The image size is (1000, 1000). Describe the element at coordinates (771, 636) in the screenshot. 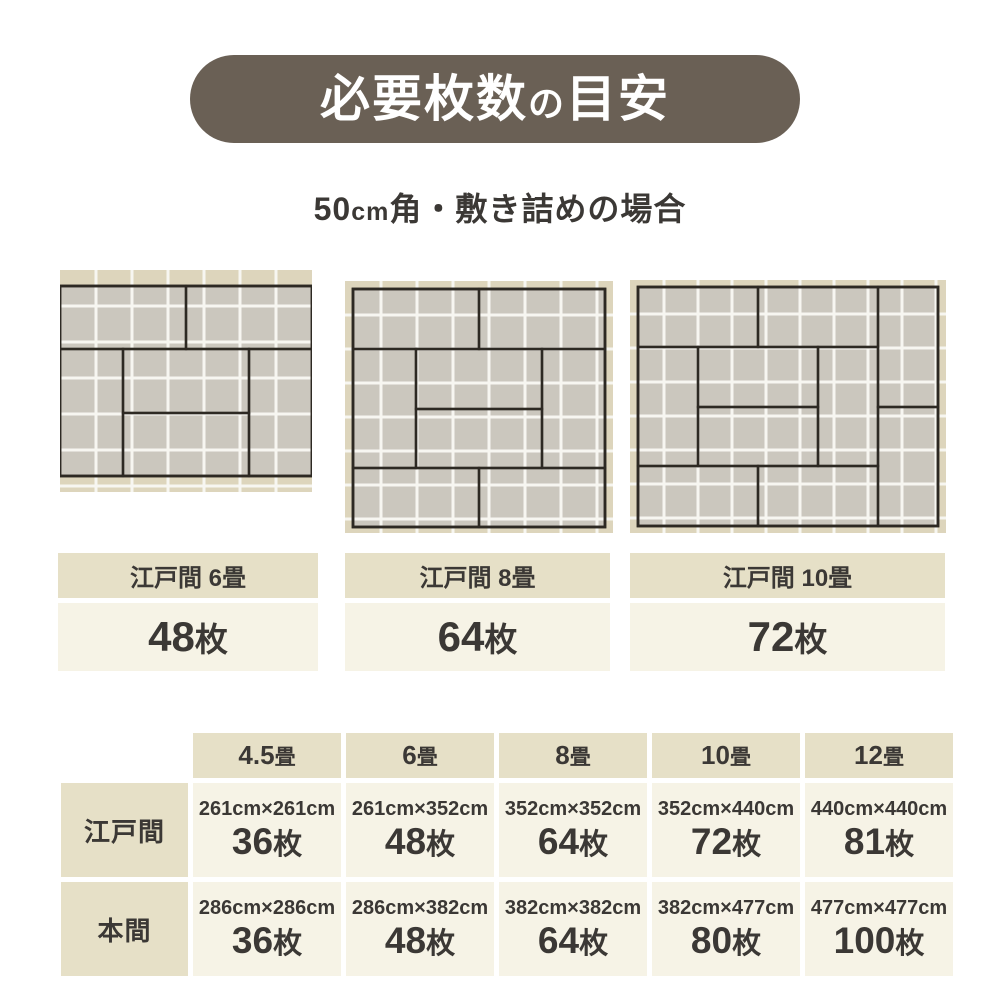

I see `card-count-value: 72` at that location.